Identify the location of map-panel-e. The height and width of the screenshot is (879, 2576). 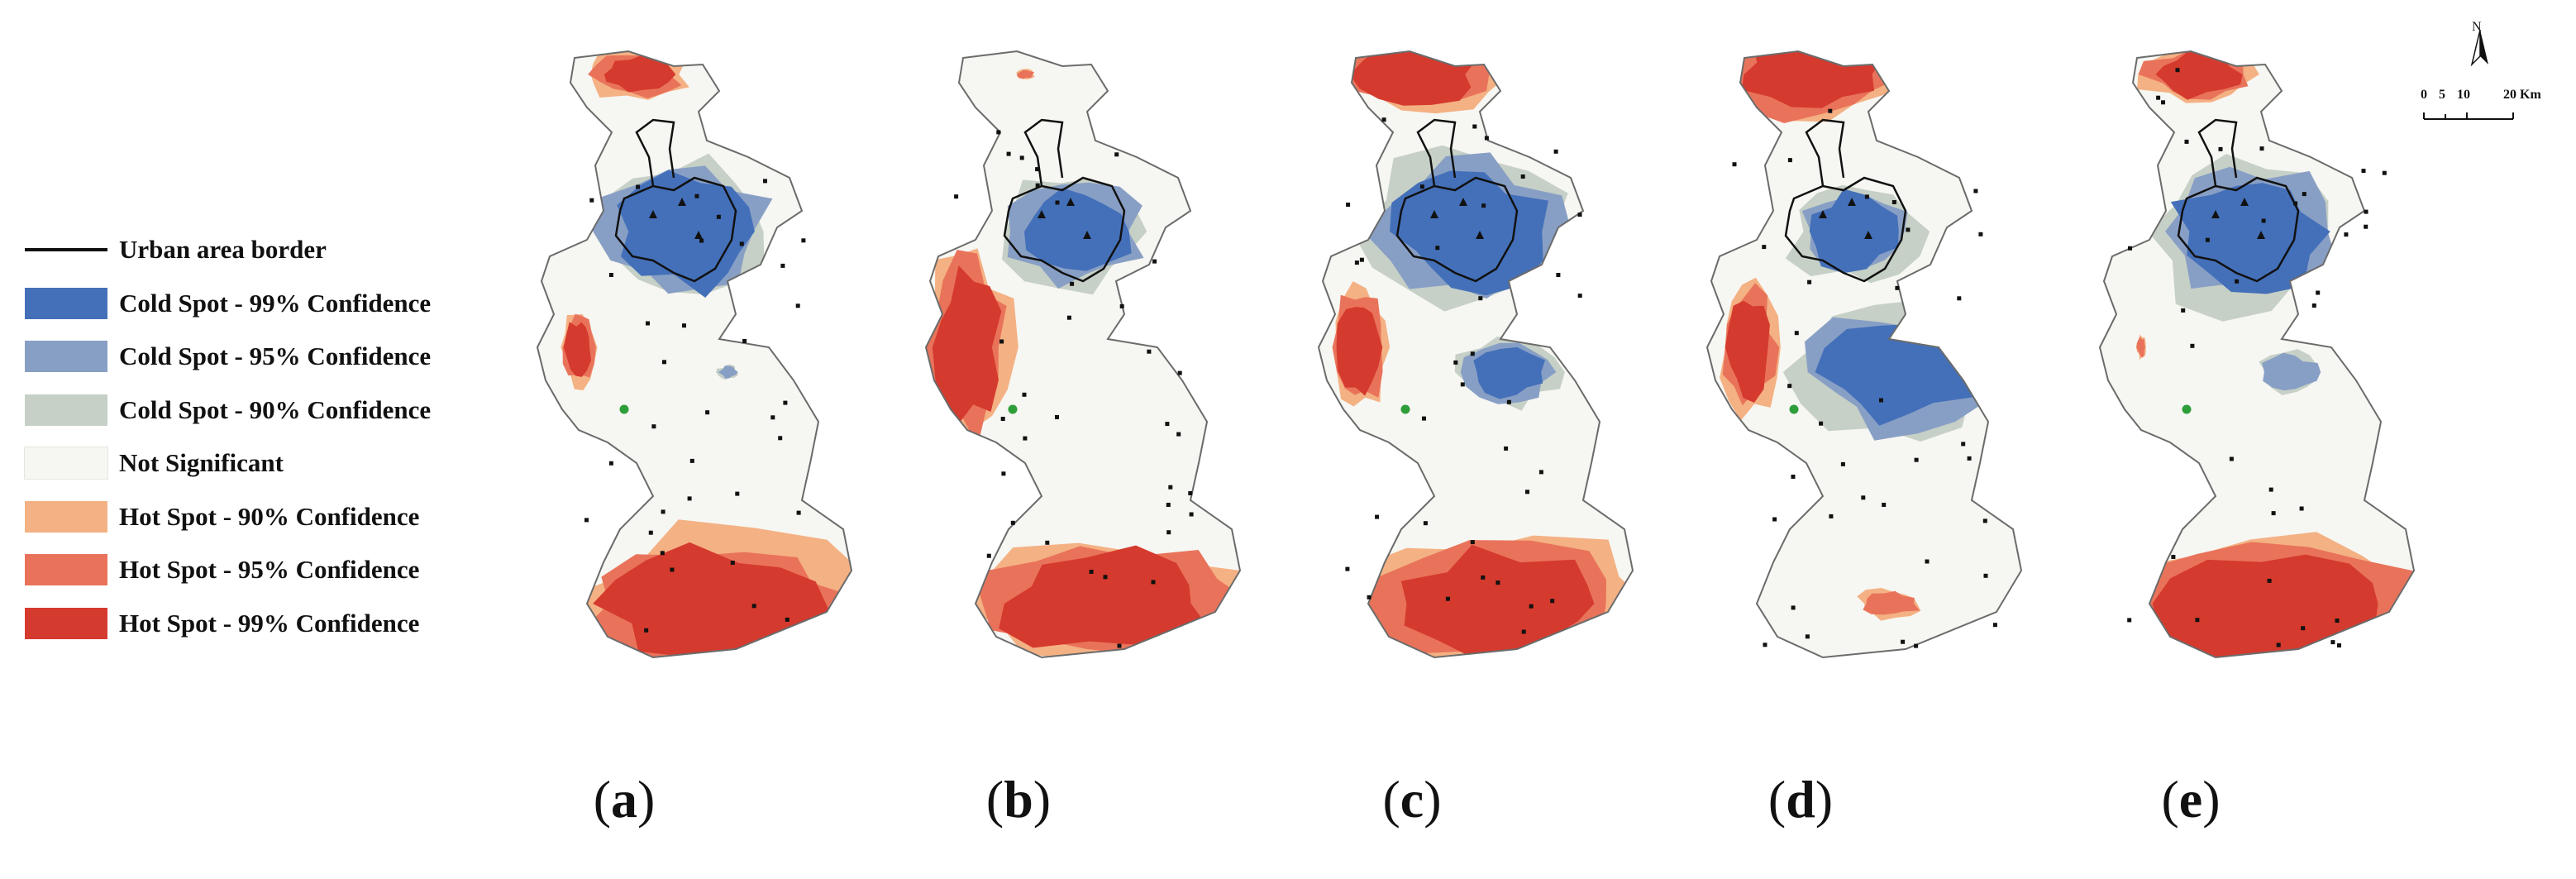
(2273, 355).